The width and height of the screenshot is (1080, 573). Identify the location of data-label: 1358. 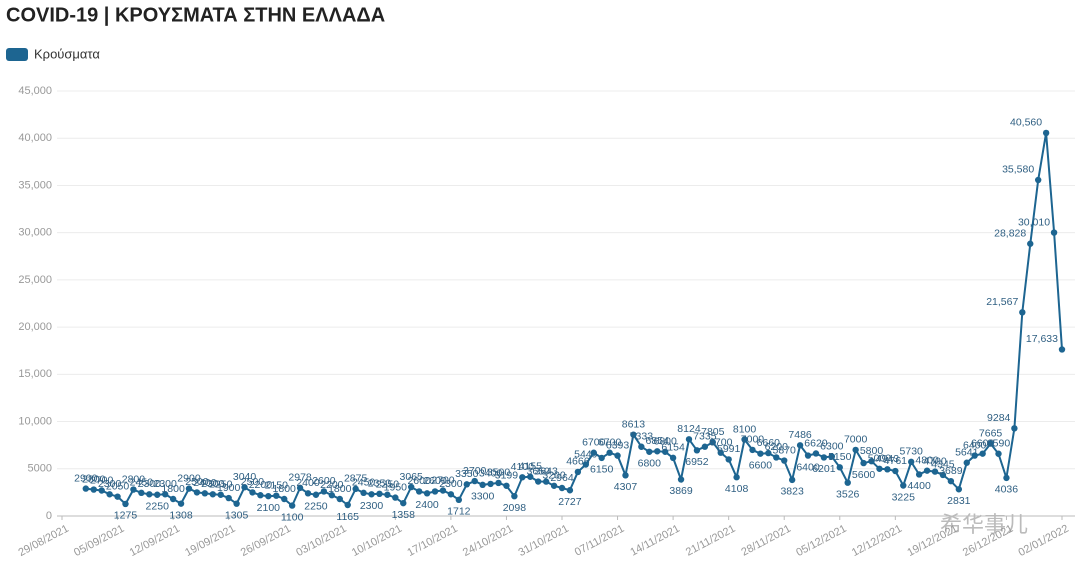
(404, 515).